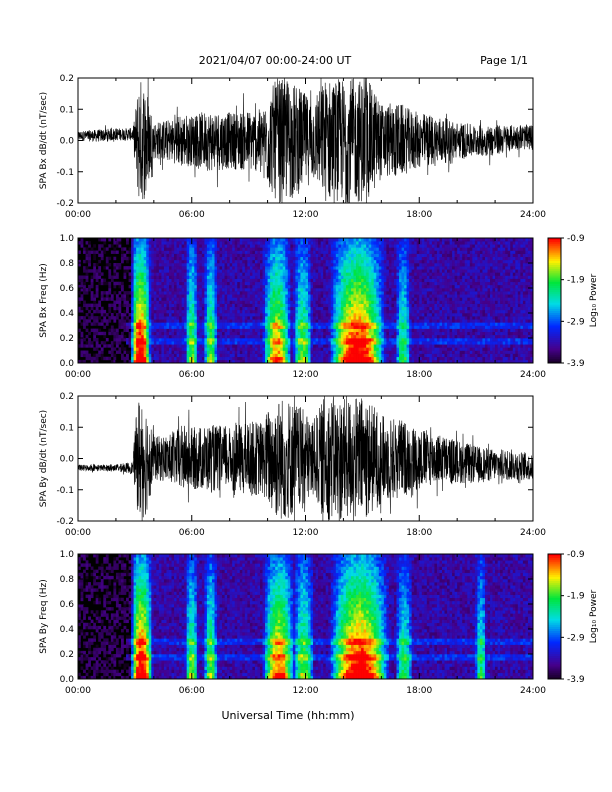 Image resolution: width=612 pixels, height=792 pixels. Describe the element at coordinates (288, 715) in the screenshot. I see `x-axis-label: Universal Time (hh:mm)` at that location.